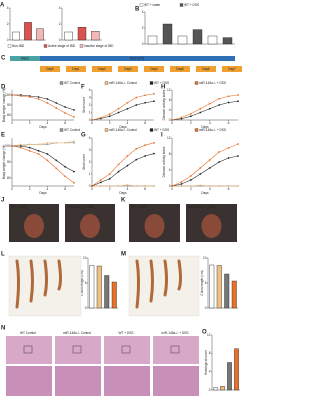 Image resolution: width=320 pixels, height=400 pixels. I want to click on day-label: Day7, so click(232, 69).